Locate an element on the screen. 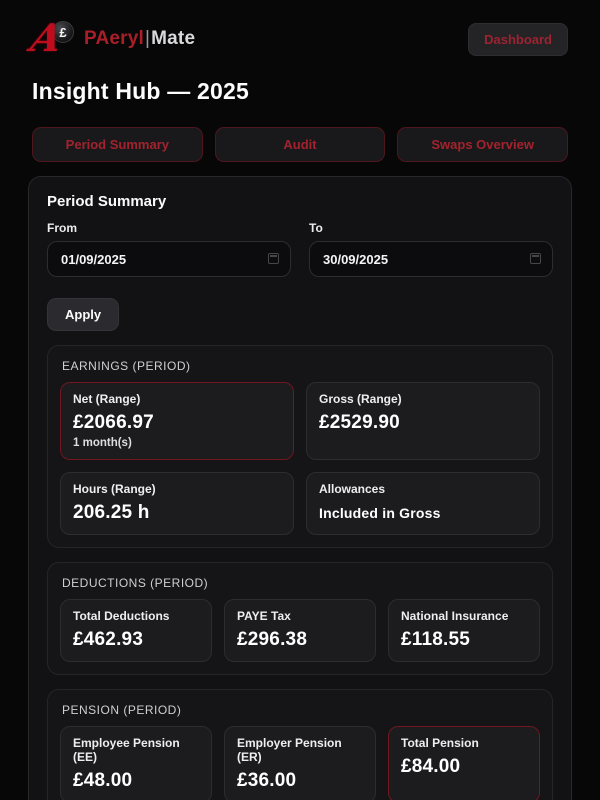 Image resolution: width=600 pixels, height=800 pixels. stat-label: Gross (Range) is located at coordinates (360, 399).